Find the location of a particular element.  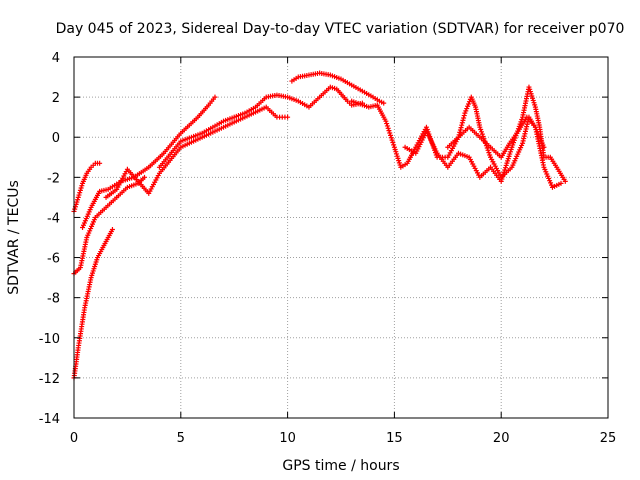

y-tick-label: -14 is located at coordinates (49, 419).